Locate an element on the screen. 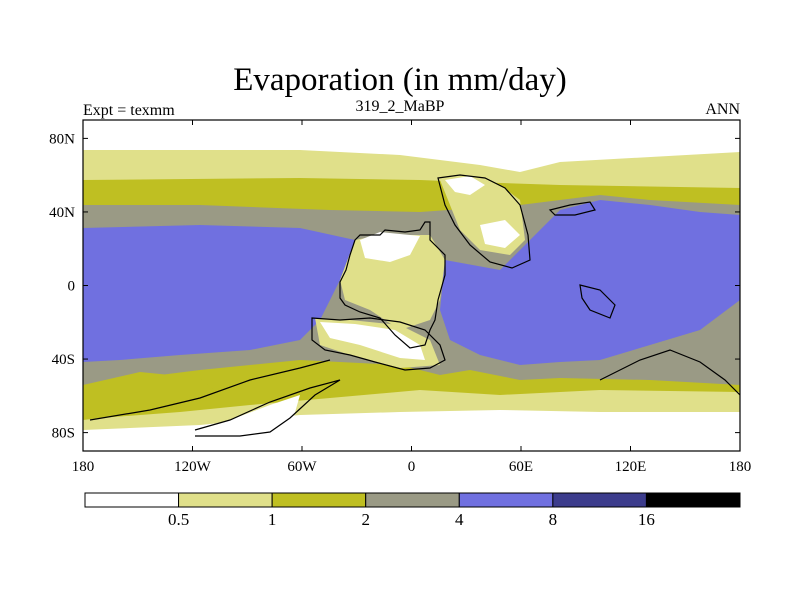  y-tick-label: 40S is located at coordinates (63, 360).